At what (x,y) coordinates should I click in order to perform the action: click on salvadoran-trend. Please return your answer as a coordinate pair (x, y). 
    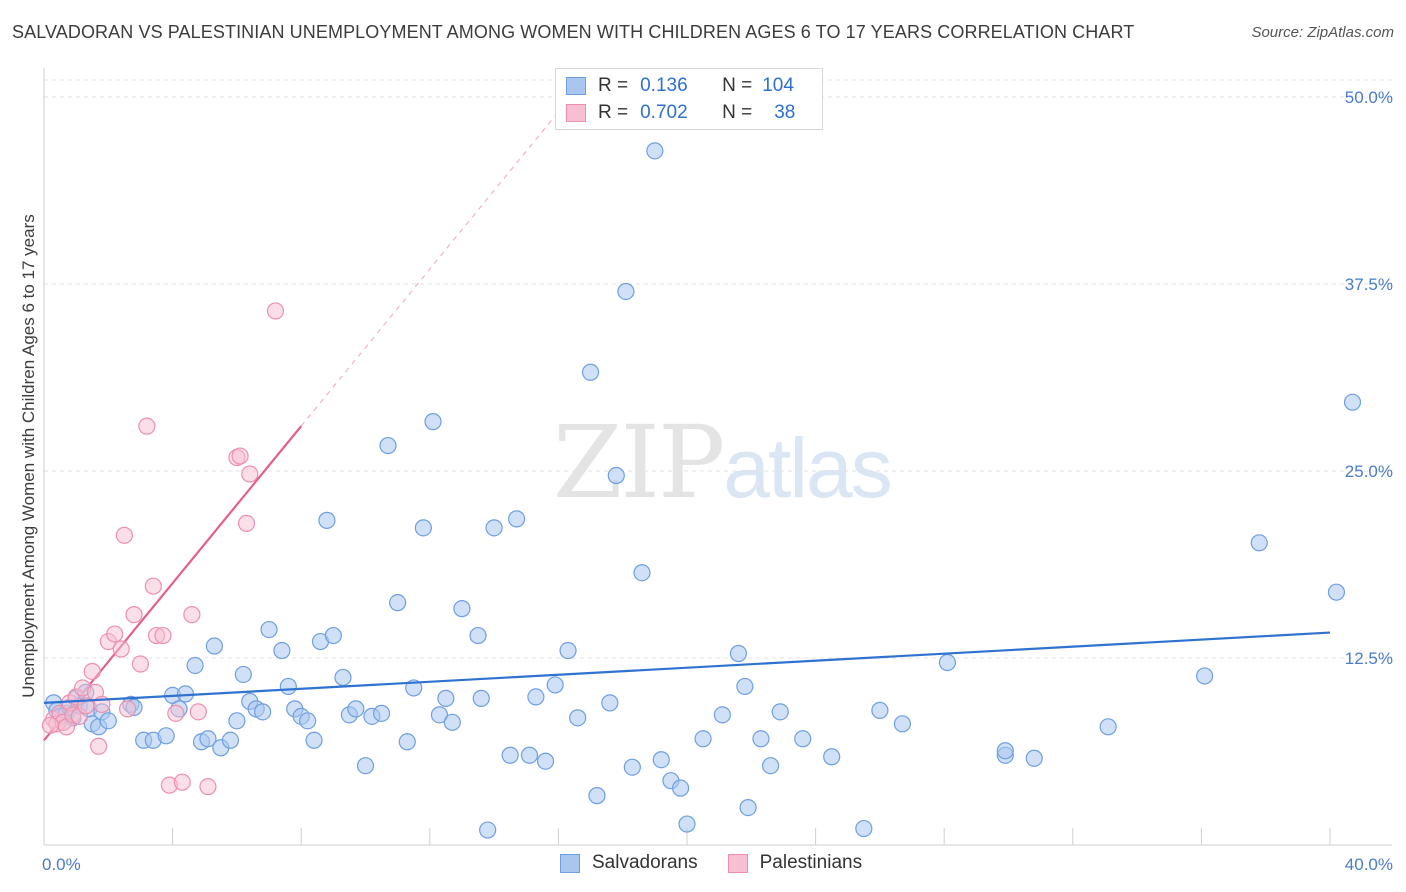
    Looking at the image, I should click on (687, 667).